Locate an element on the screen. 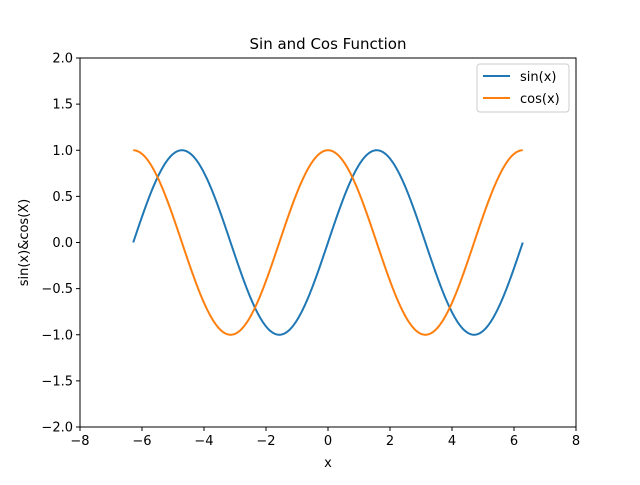 The width and height of the screenshot is (640, 485). y-tick-label: −2.0 is located at coordinates (57, 428).